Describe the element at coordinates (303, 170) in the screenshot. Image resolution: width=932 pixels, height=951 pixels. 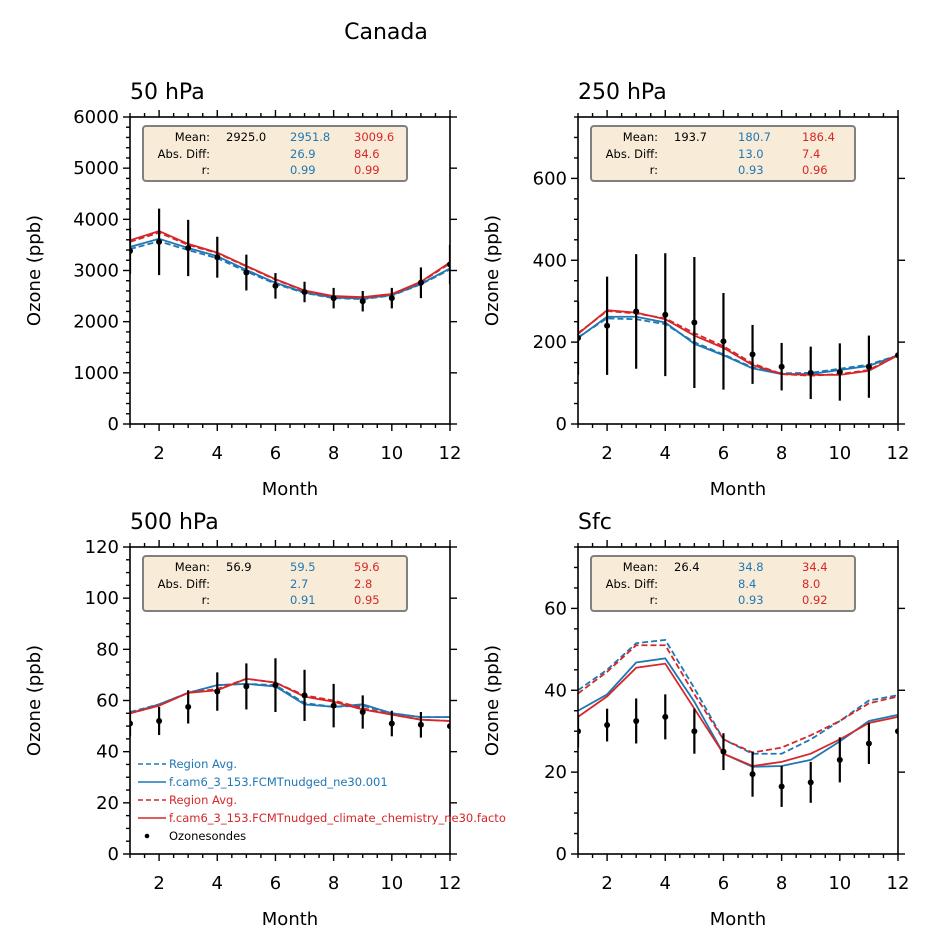
I see `stat-model1-value: 0.99` at that location.